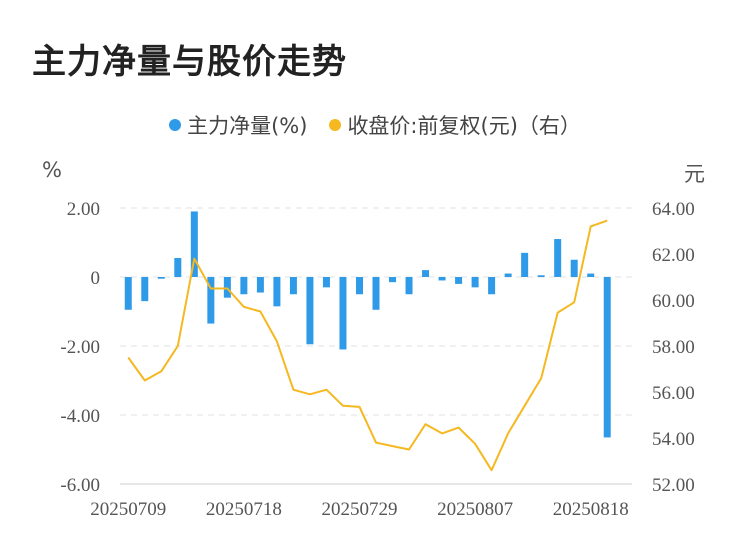 This screenshot has width=750, height=558. What do you see at coordinates (673, 347) in the screenshot?
I see `y-right-tick-label: 58.00` at bounding box center [673, 347].